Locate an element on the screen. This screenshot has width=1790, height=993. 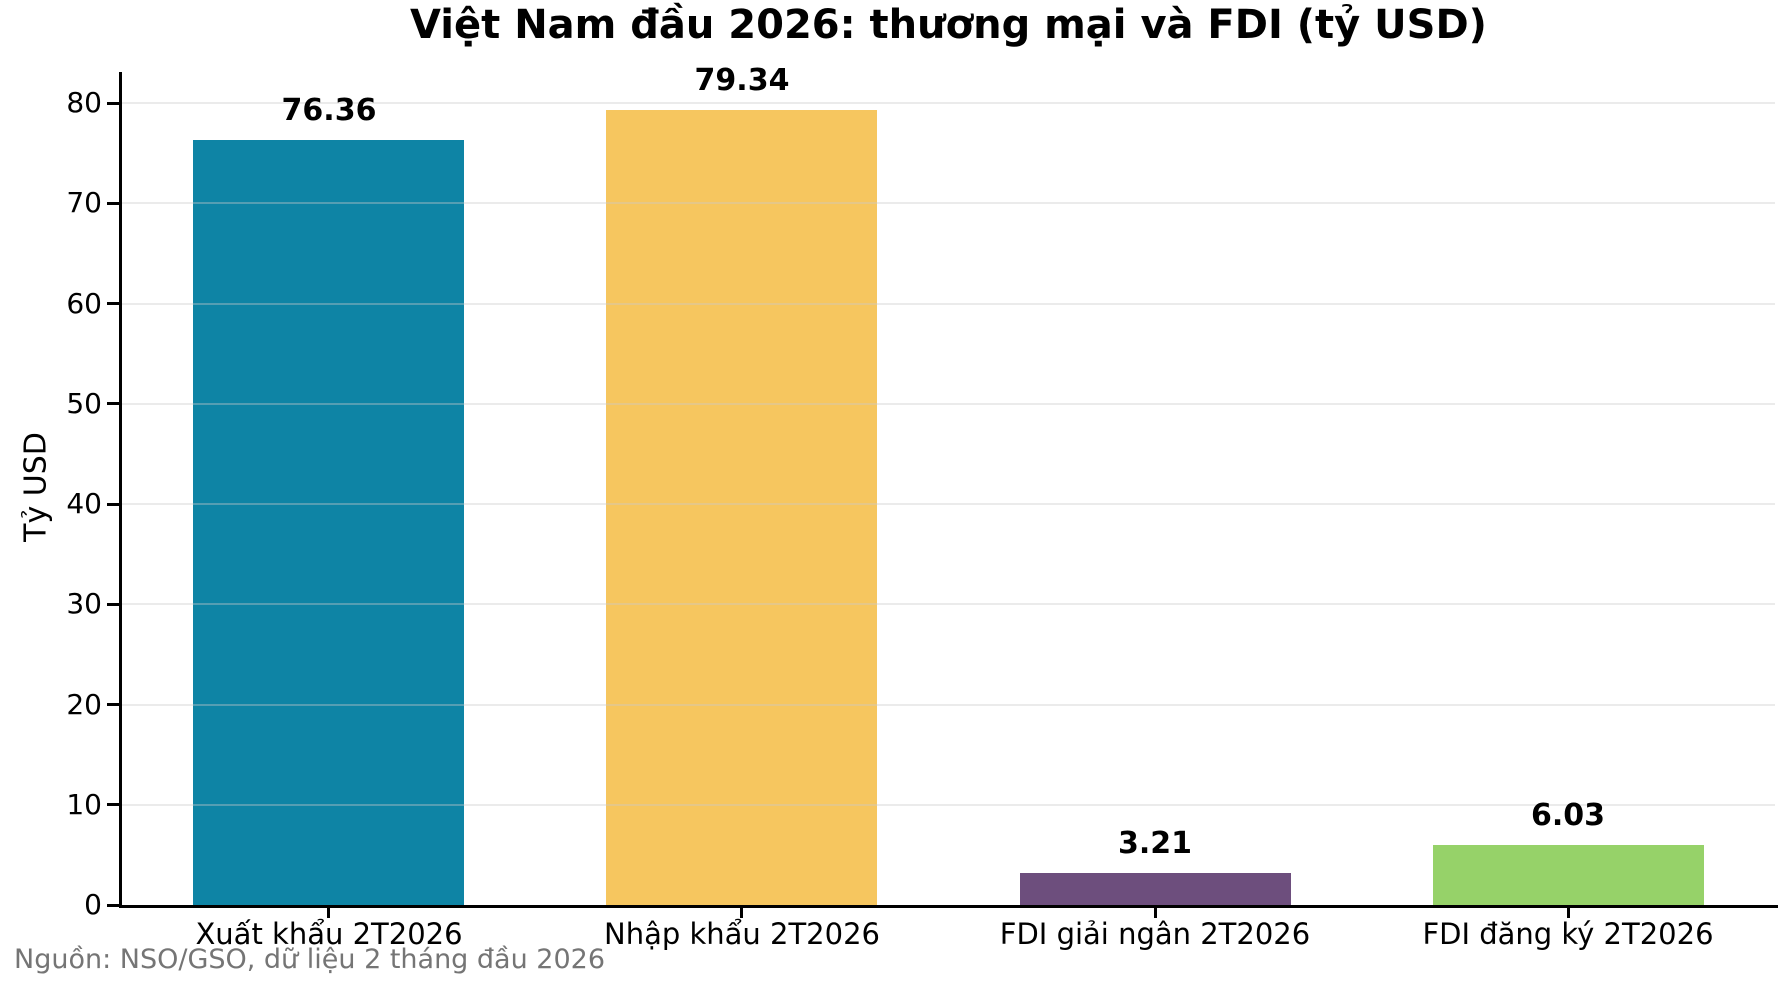
y-axis-line is located at coordinates (120, 490).